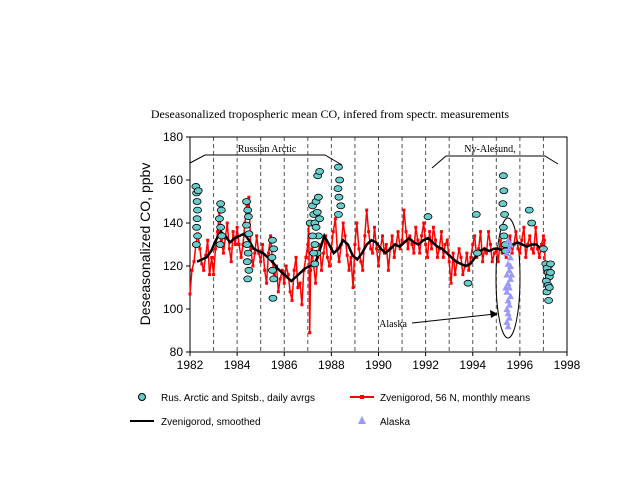 This screenshot has height=480, width=640. I want to click on zvenigorod-smoothed-line, so click(369, 256).